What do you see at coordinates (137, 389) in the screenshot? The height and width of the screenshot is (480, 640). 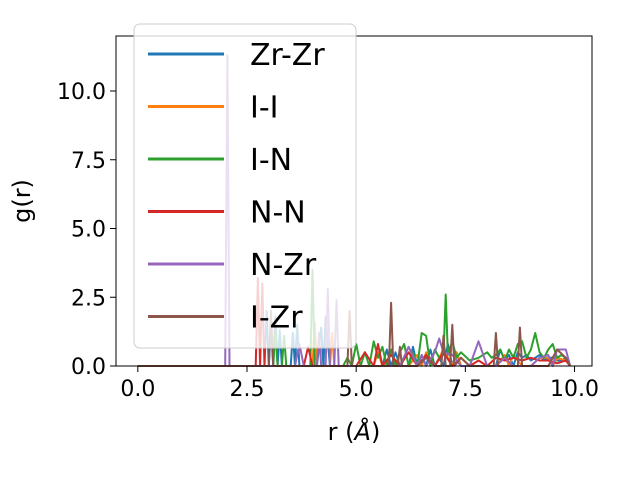 I see `x-tick-label: 0.0` at bounding box center [137, 389].